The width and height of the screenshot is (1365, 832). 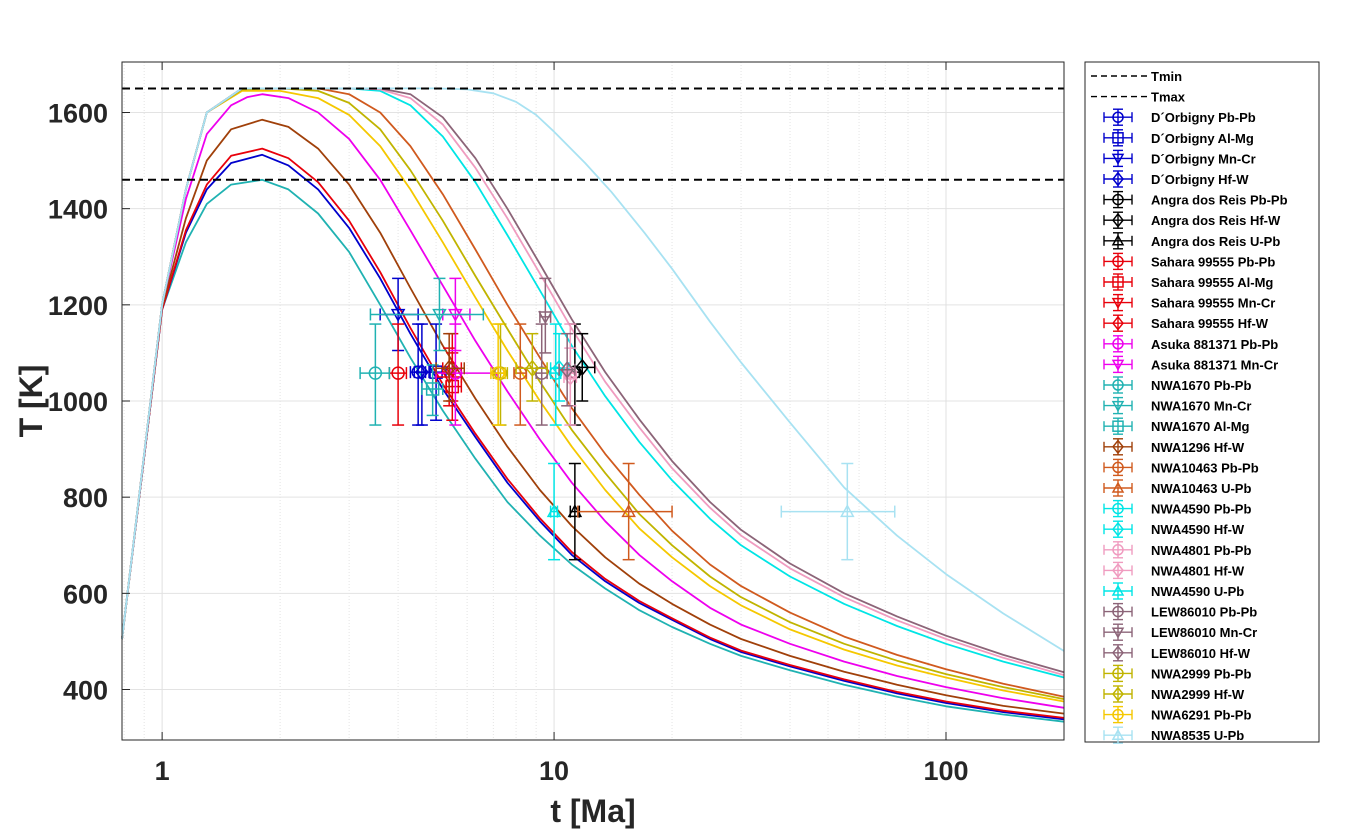 I want to click on legend-item: NWA2999 Hf-W, so click(x=1174, y=694).